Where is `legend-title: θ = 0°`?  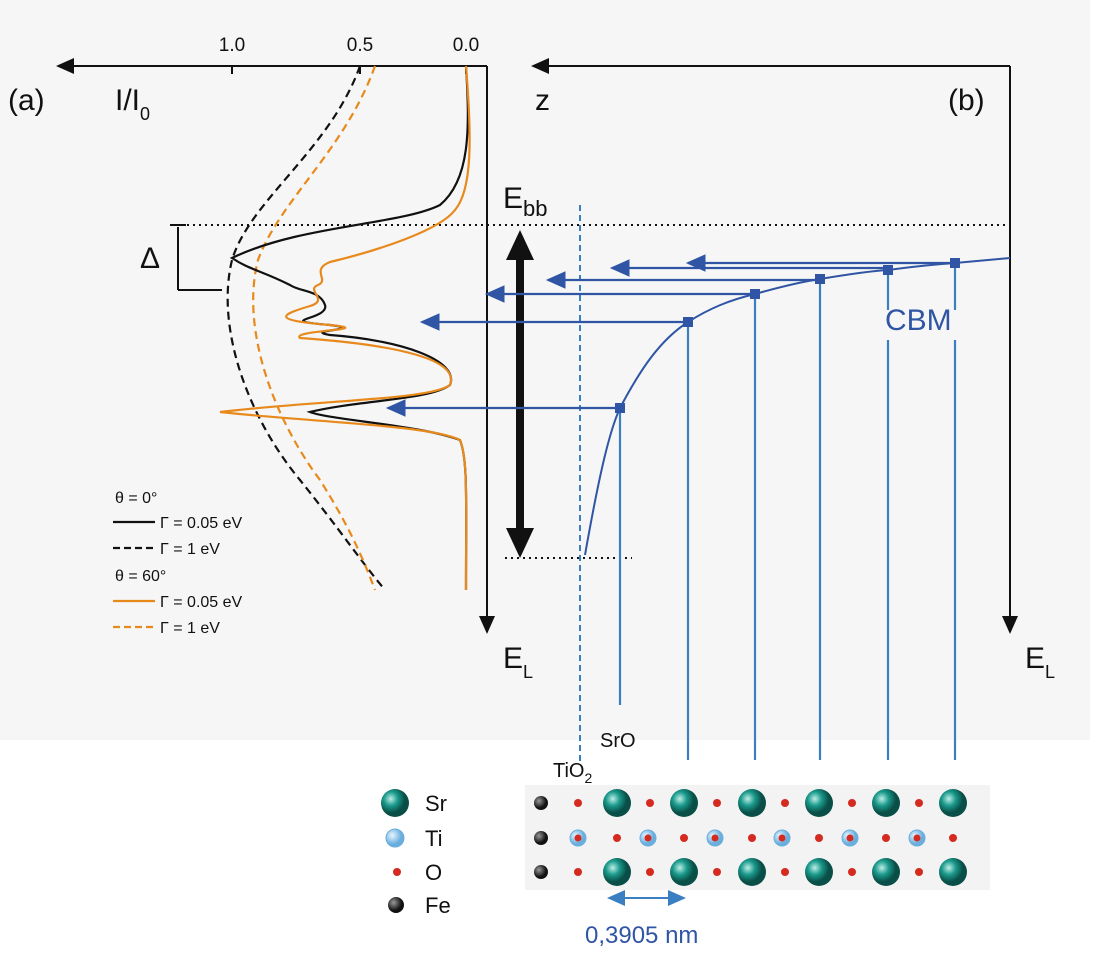
legend-title: θ = 0° is located at coordinates (136, 498).